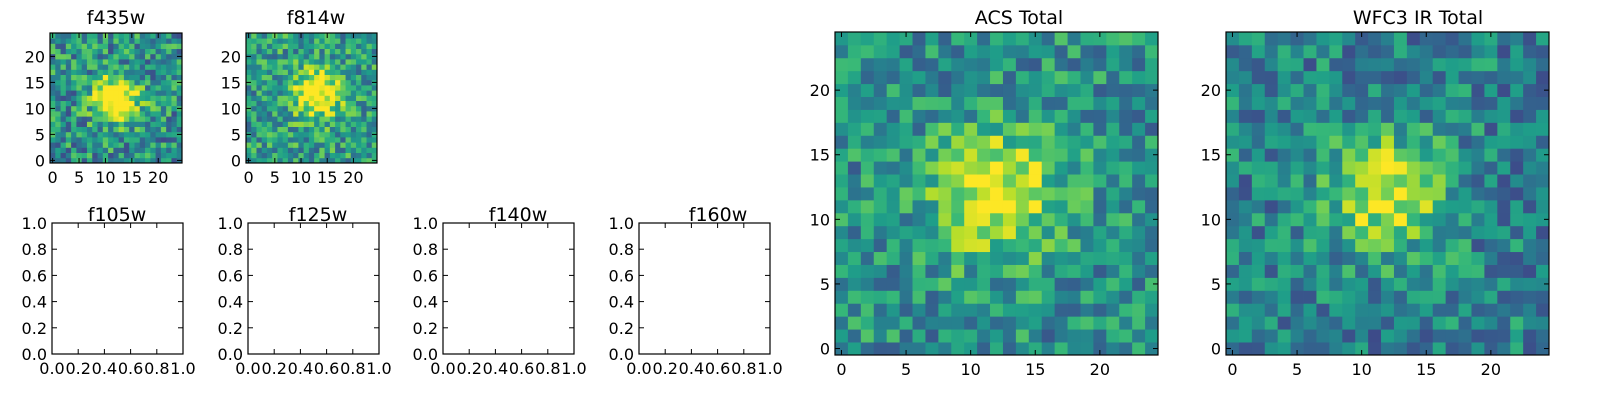 Image resolution: width=1600 pixels, height=400 pixels. Describe the element at coordinates (230, 354) in the screenshot. I see `y-tick-label: 0.0` at that location.